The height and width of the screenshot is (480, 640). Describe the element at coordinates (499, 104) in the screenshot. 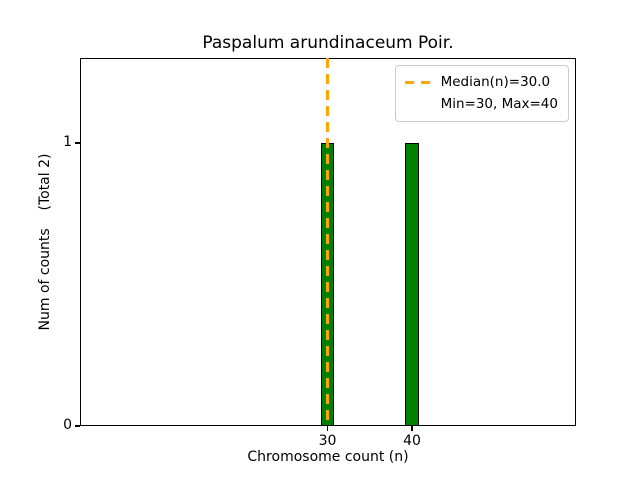

I see `legend-label-minmax: Min=30, Max=40` at that location.